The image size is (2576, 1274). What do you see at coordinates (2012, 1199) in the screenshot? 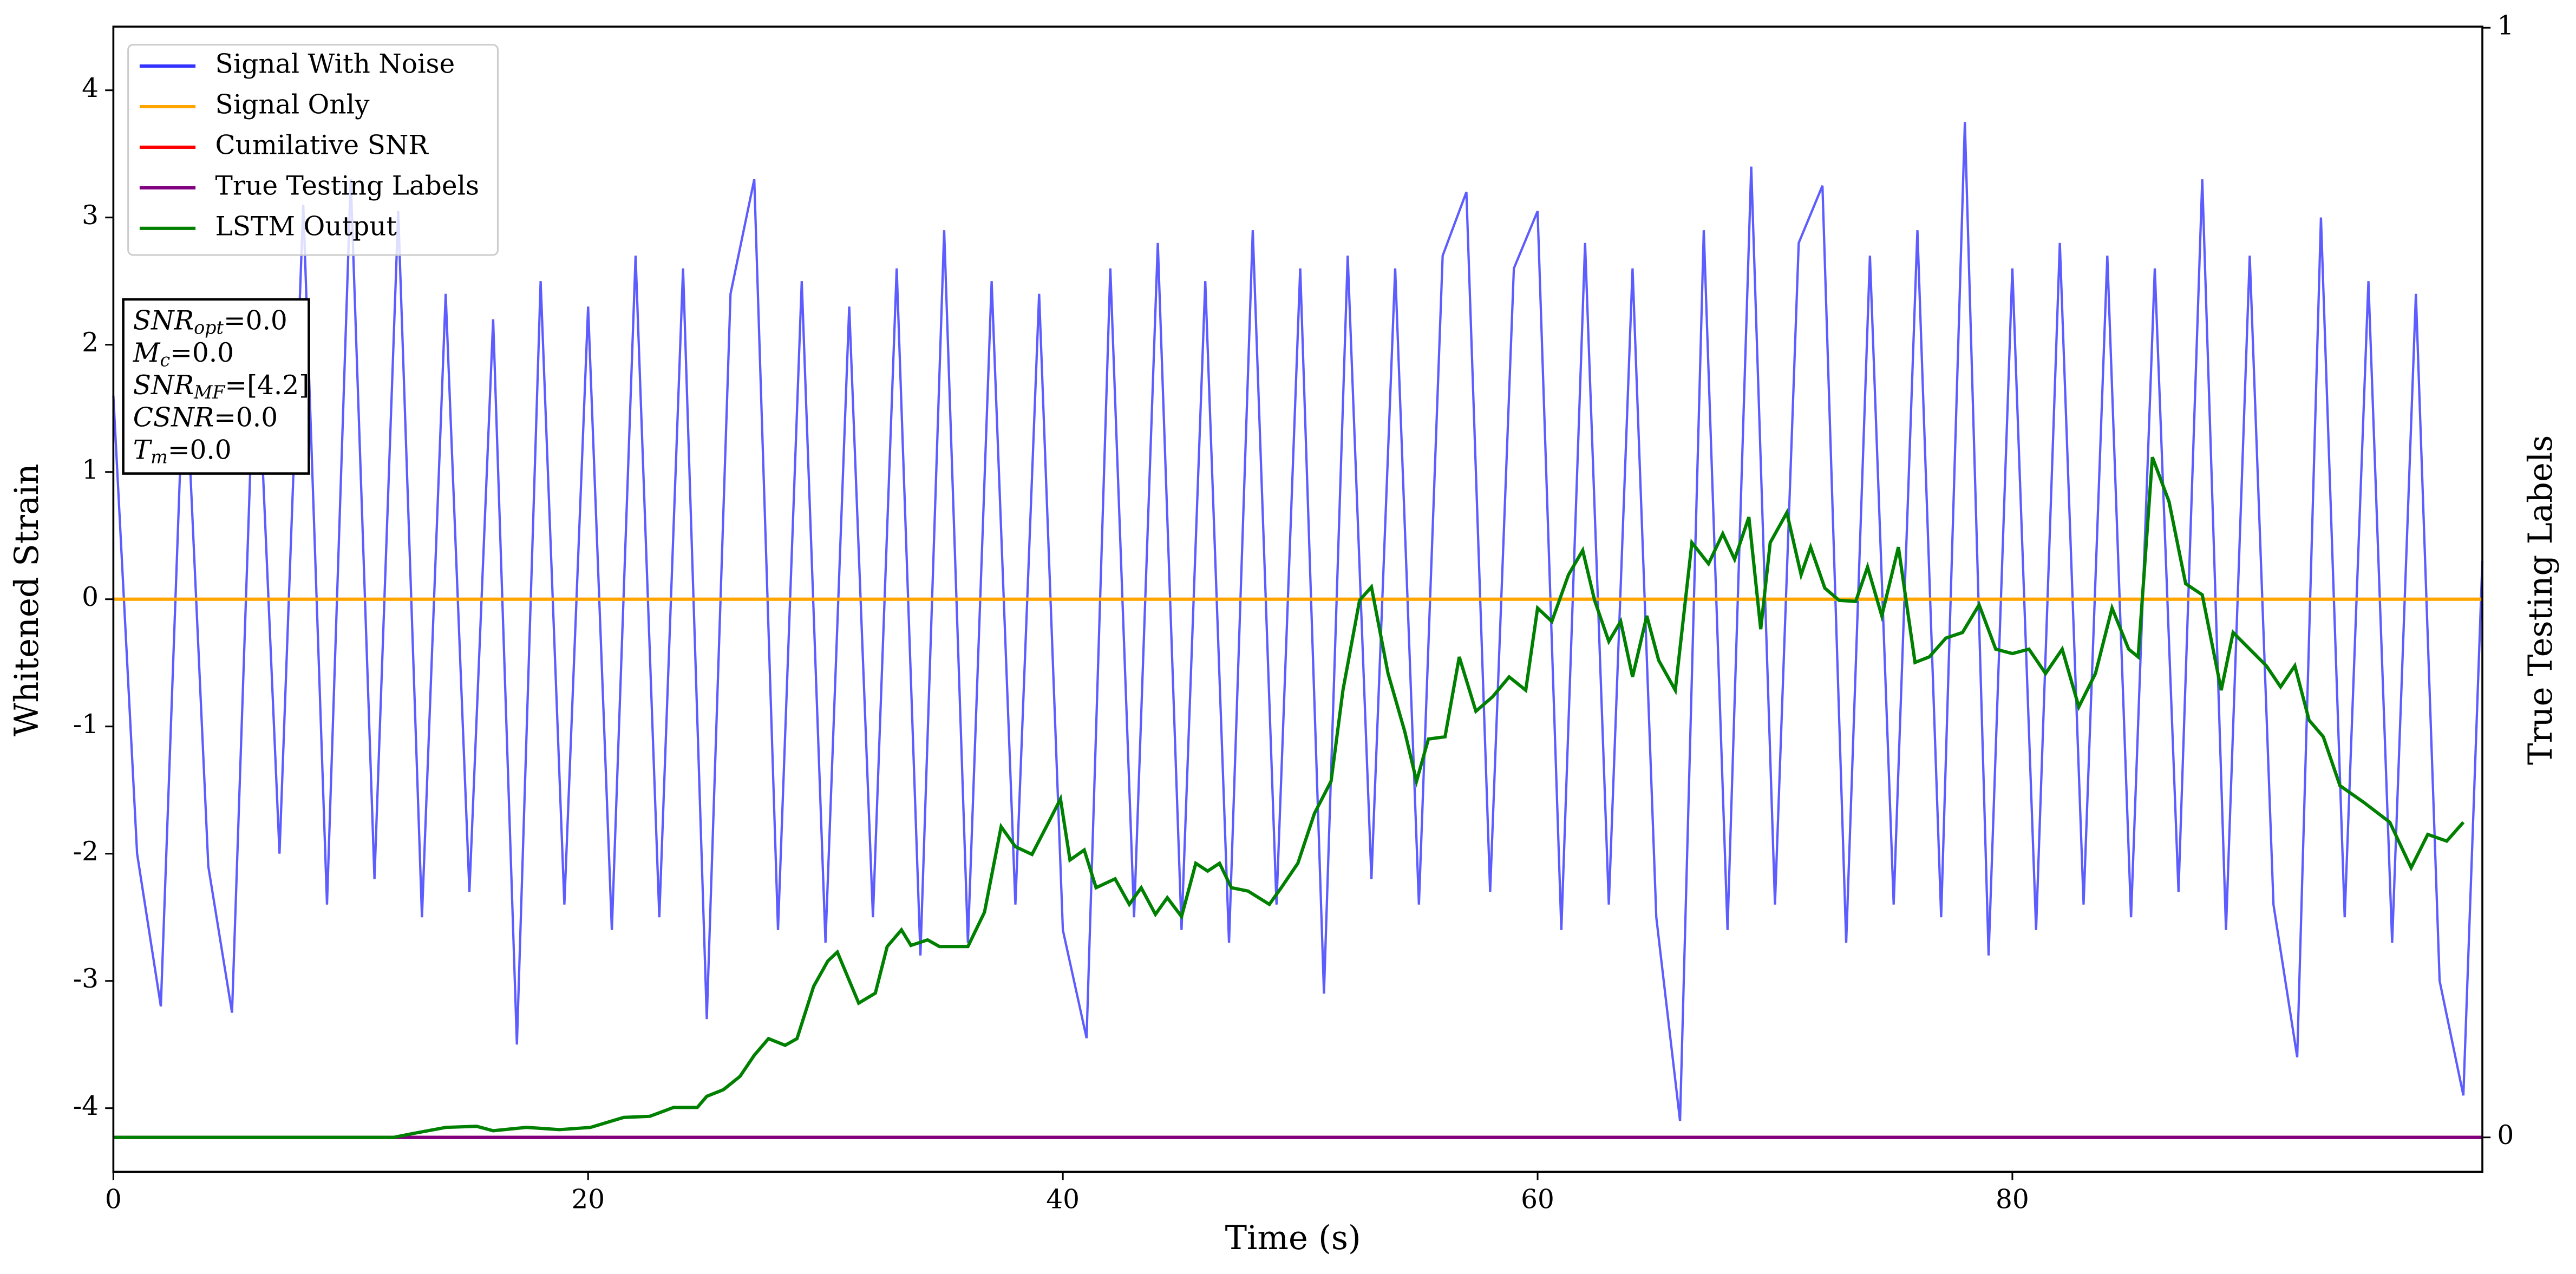
I see `x-tick-label: 80` at bounding box center [2012, 1199].